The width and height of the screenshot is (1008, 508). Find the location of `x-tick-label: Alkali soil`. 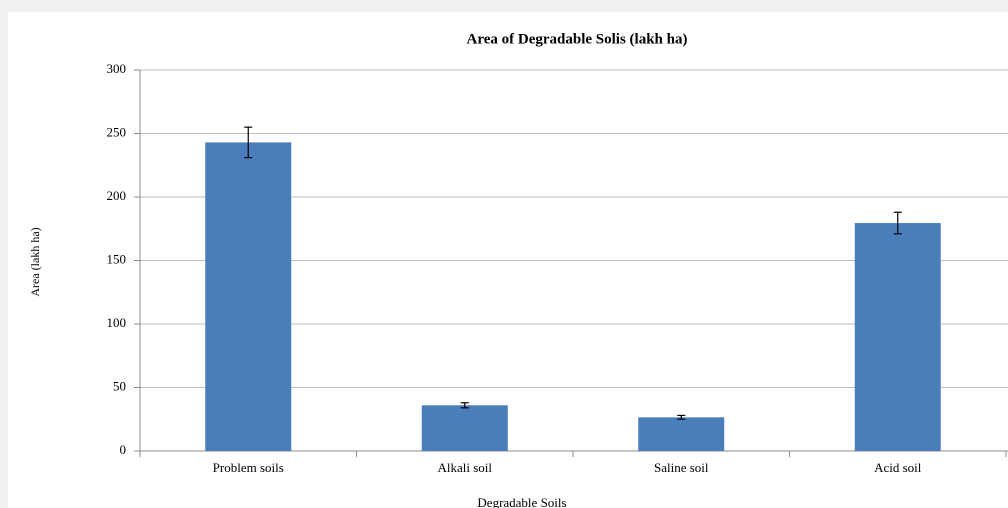

x-tick-label: Alkali soil is located at coordinates (464, 467).